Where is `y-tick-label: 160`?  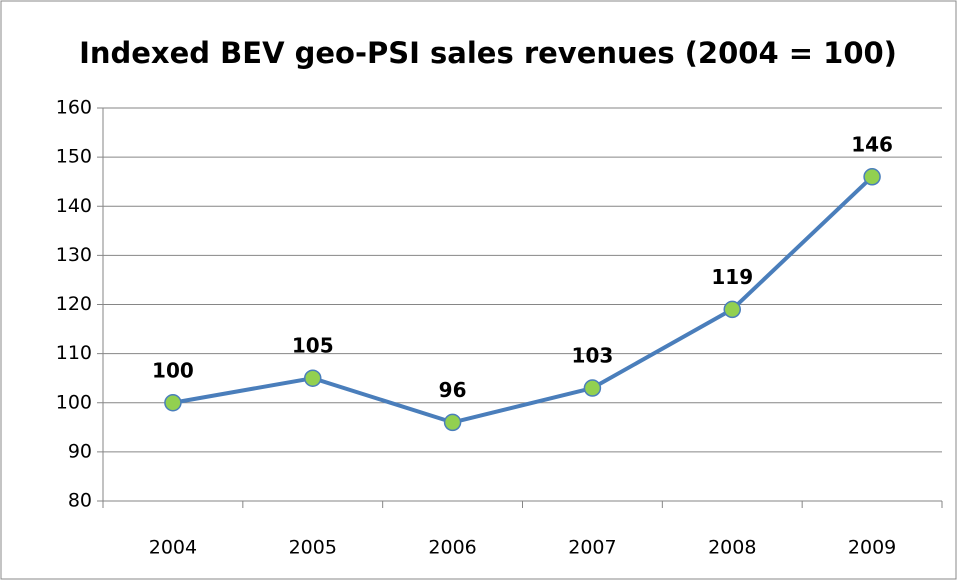 y-tick-label: 160 is located at coordinates (74, 108).